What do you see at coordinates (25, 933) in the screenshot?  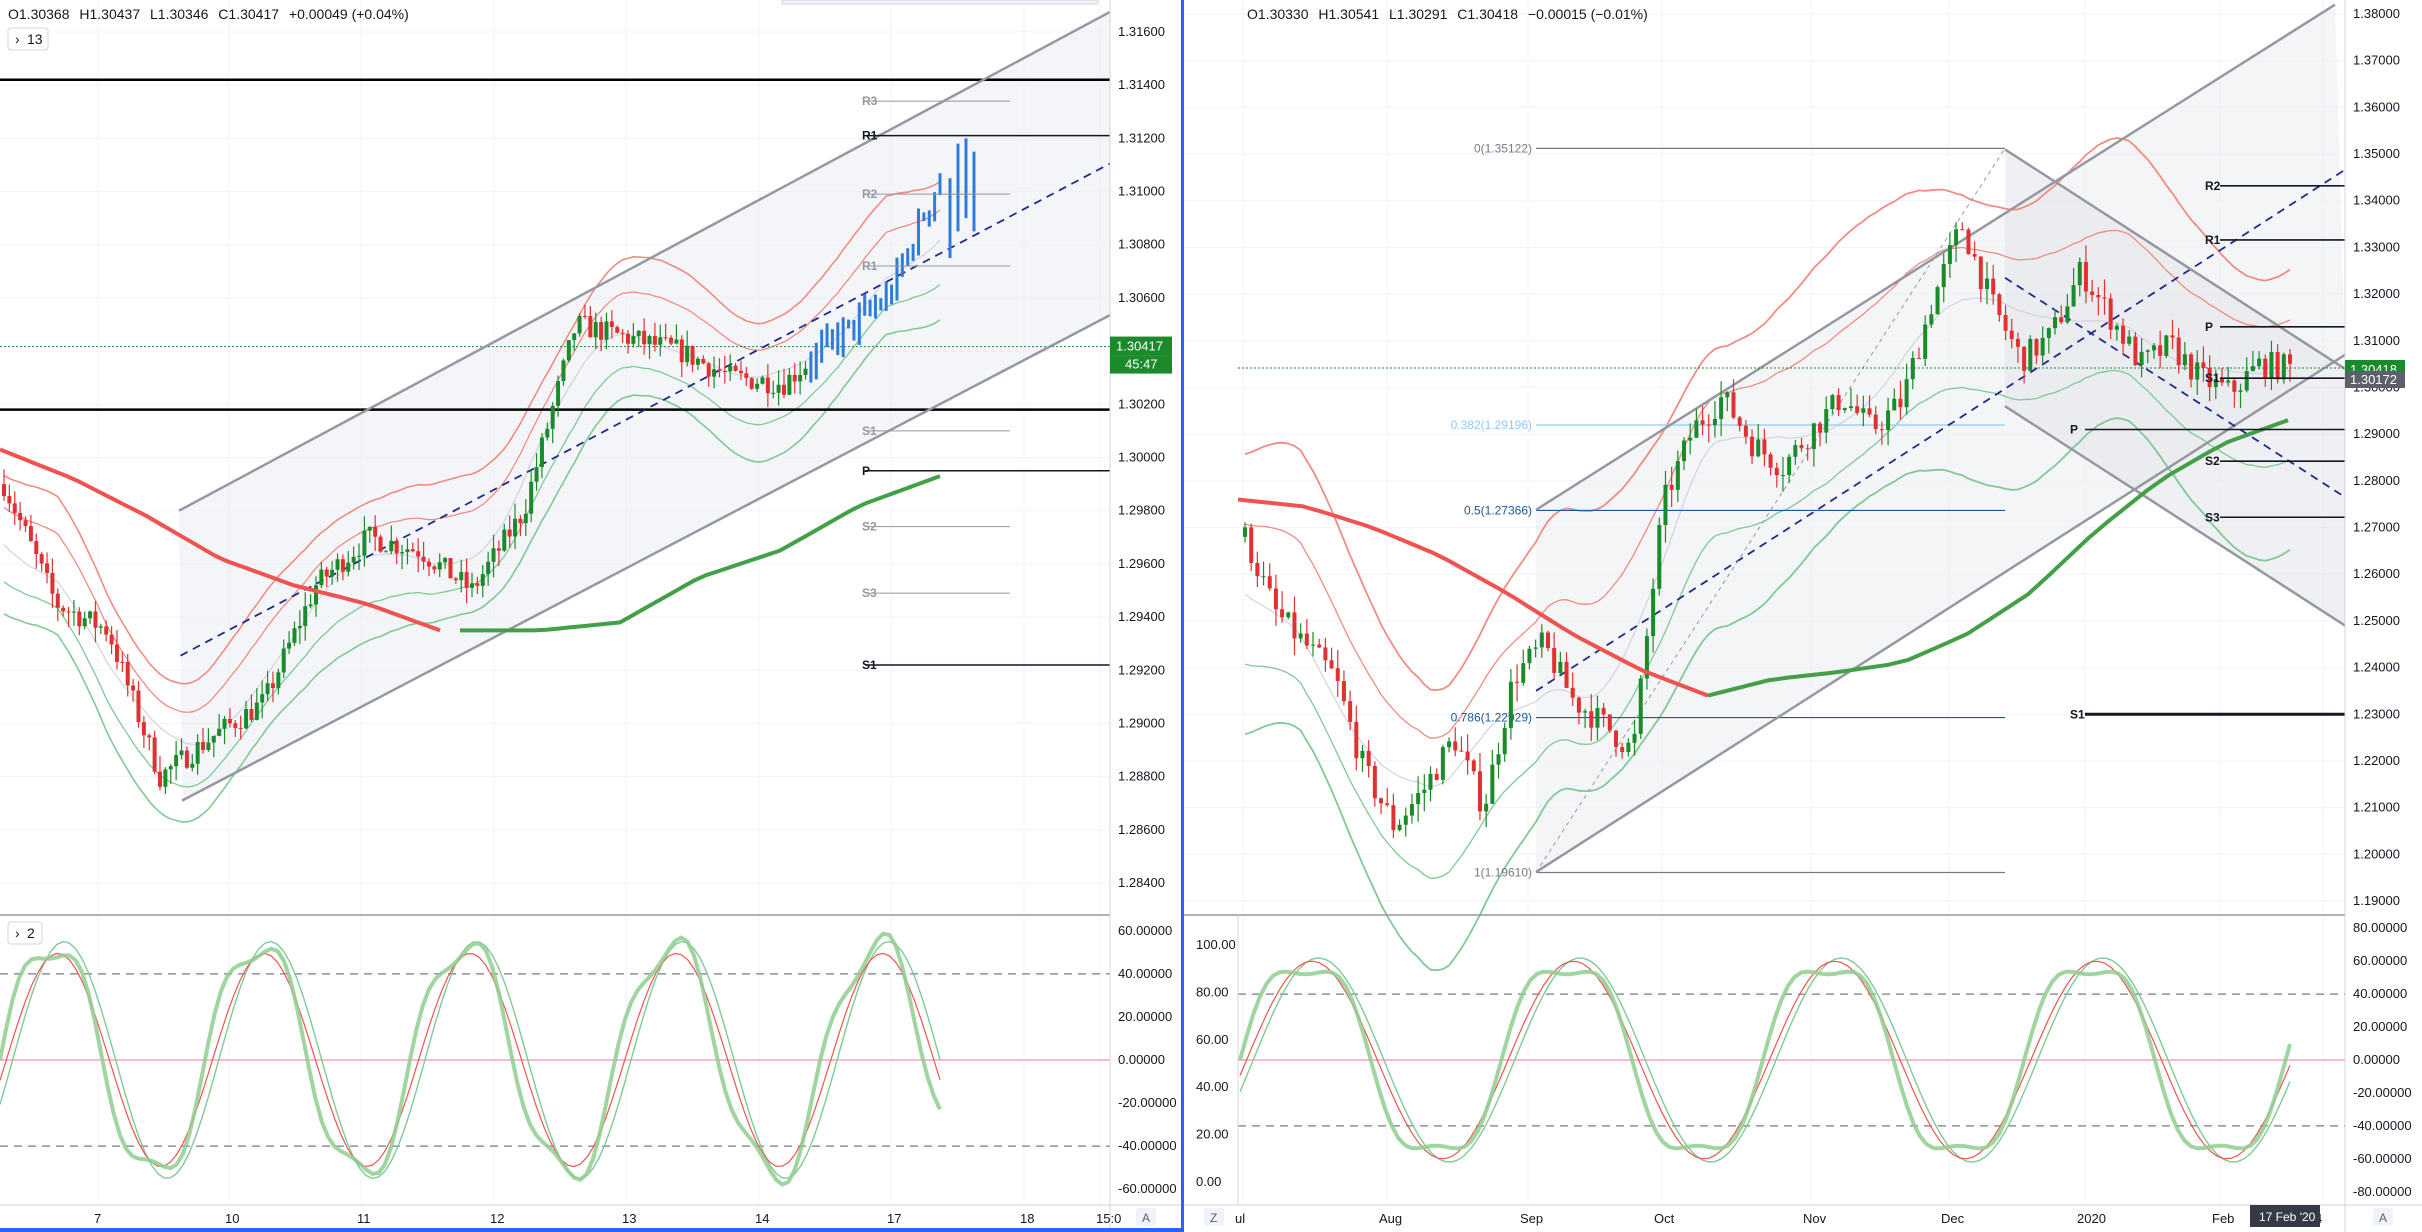 I see `left-oscillator-toggle-button: › 2` at bounding box center [25, 933].